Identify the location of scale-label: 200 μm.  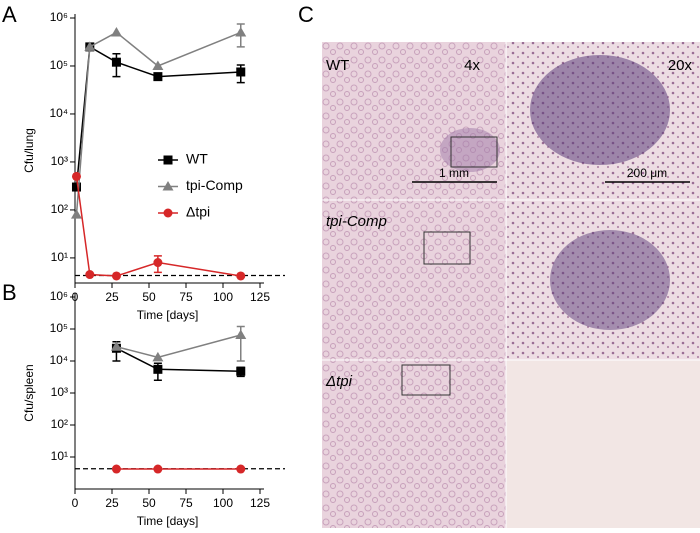
(647, 173).